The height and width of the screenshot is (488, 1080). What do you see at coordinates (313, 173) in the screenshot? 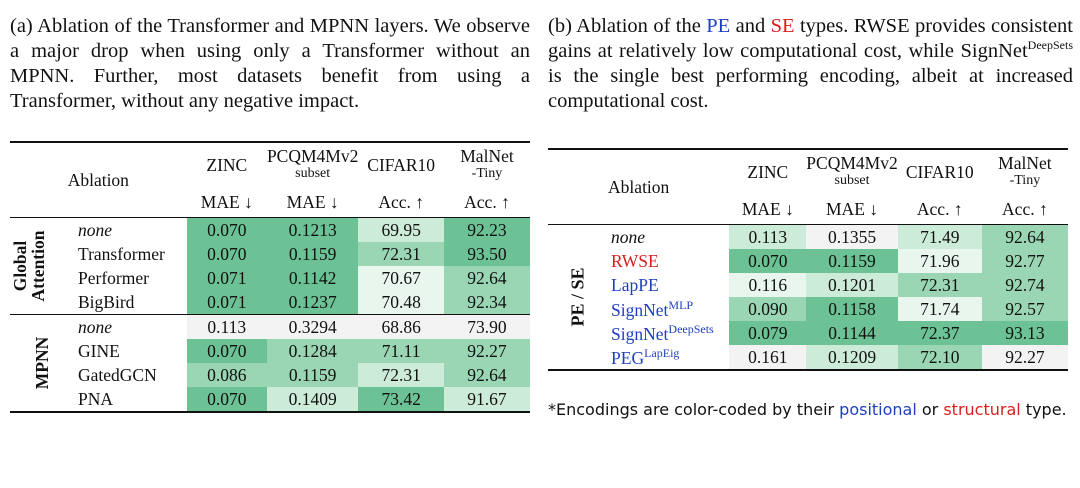
I see `header-pcqm-sub: subset` at bounding box center [313, 173].